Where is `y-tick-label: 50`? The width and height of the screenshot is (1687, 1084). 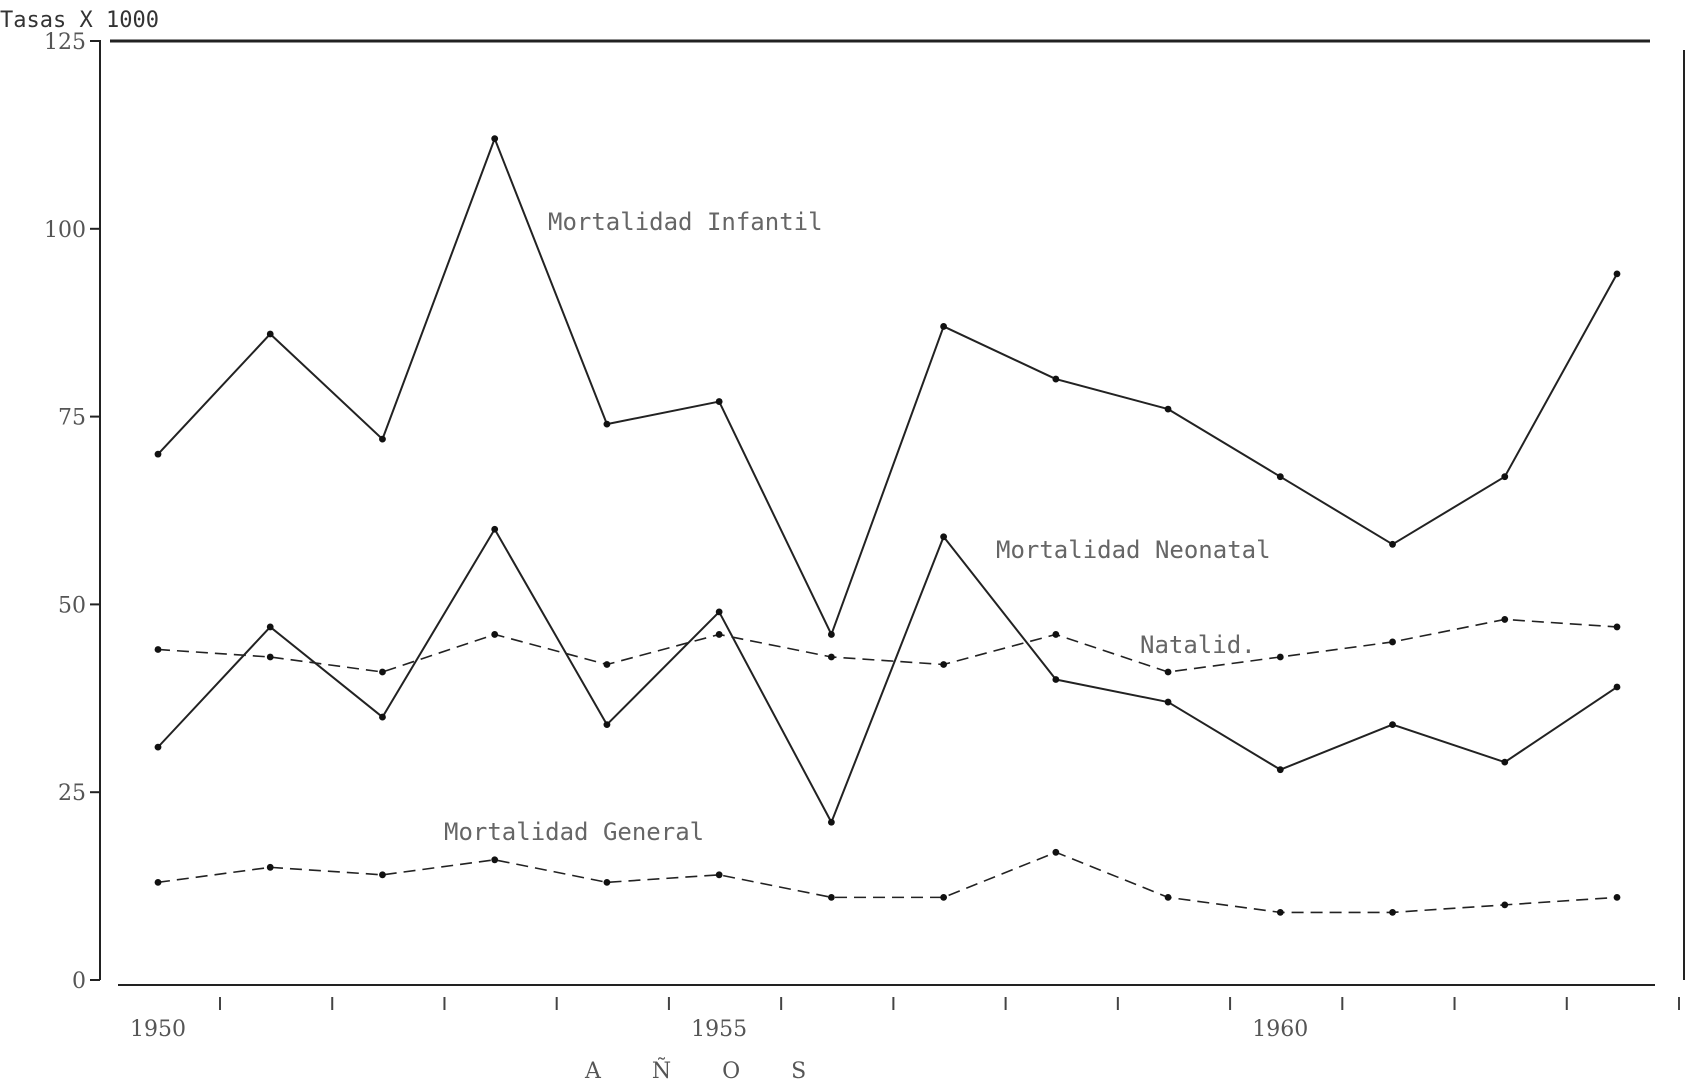
y-tick-label: 50 is located at coordinates (72, 605).